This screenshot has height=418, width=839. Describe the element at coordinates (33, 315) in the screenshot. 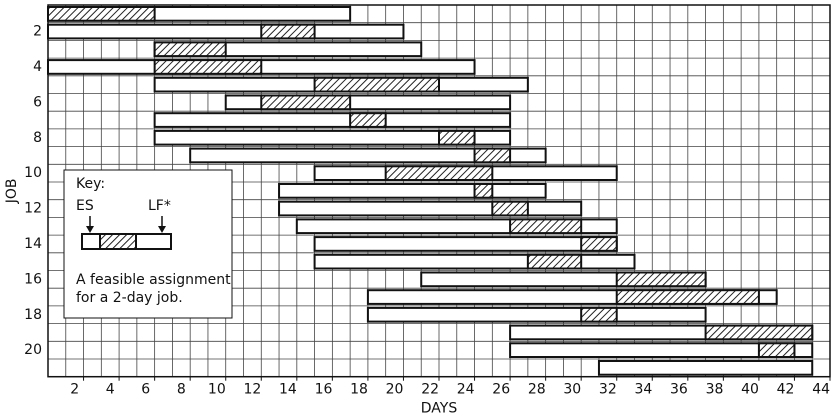

I see `y-tick-label: 18` at that location.